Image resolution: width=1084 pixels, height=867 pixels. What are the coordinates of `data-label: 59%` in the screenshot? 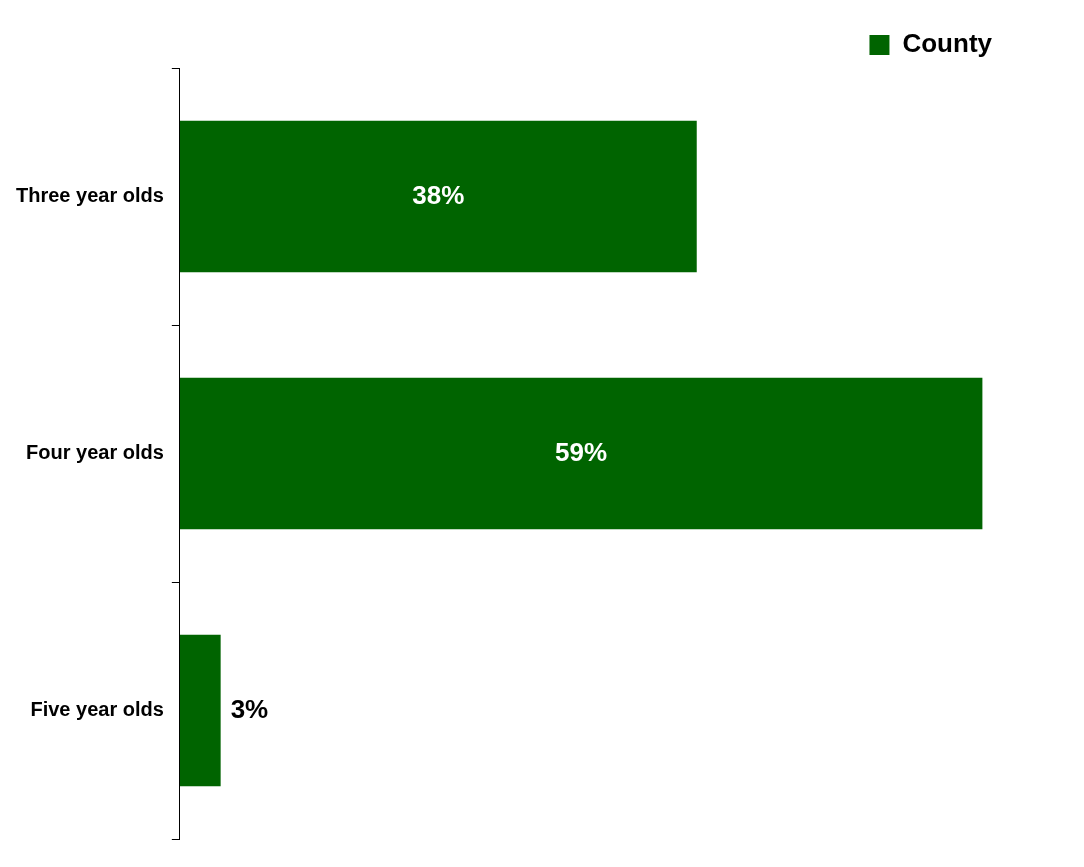 It's located at (581, 451).